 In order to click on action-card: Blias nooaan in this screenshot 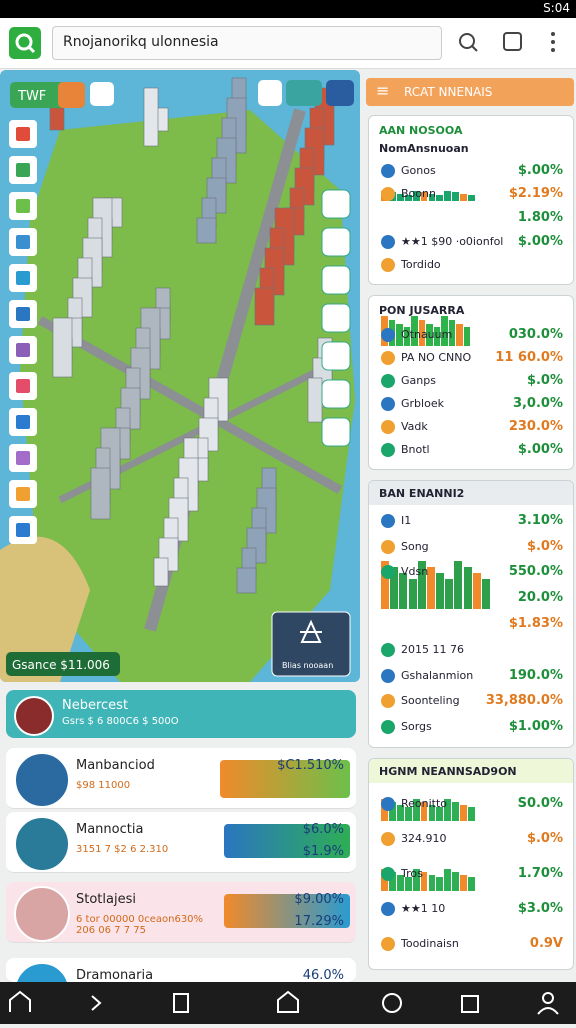, I will do `click(307, 665)`.